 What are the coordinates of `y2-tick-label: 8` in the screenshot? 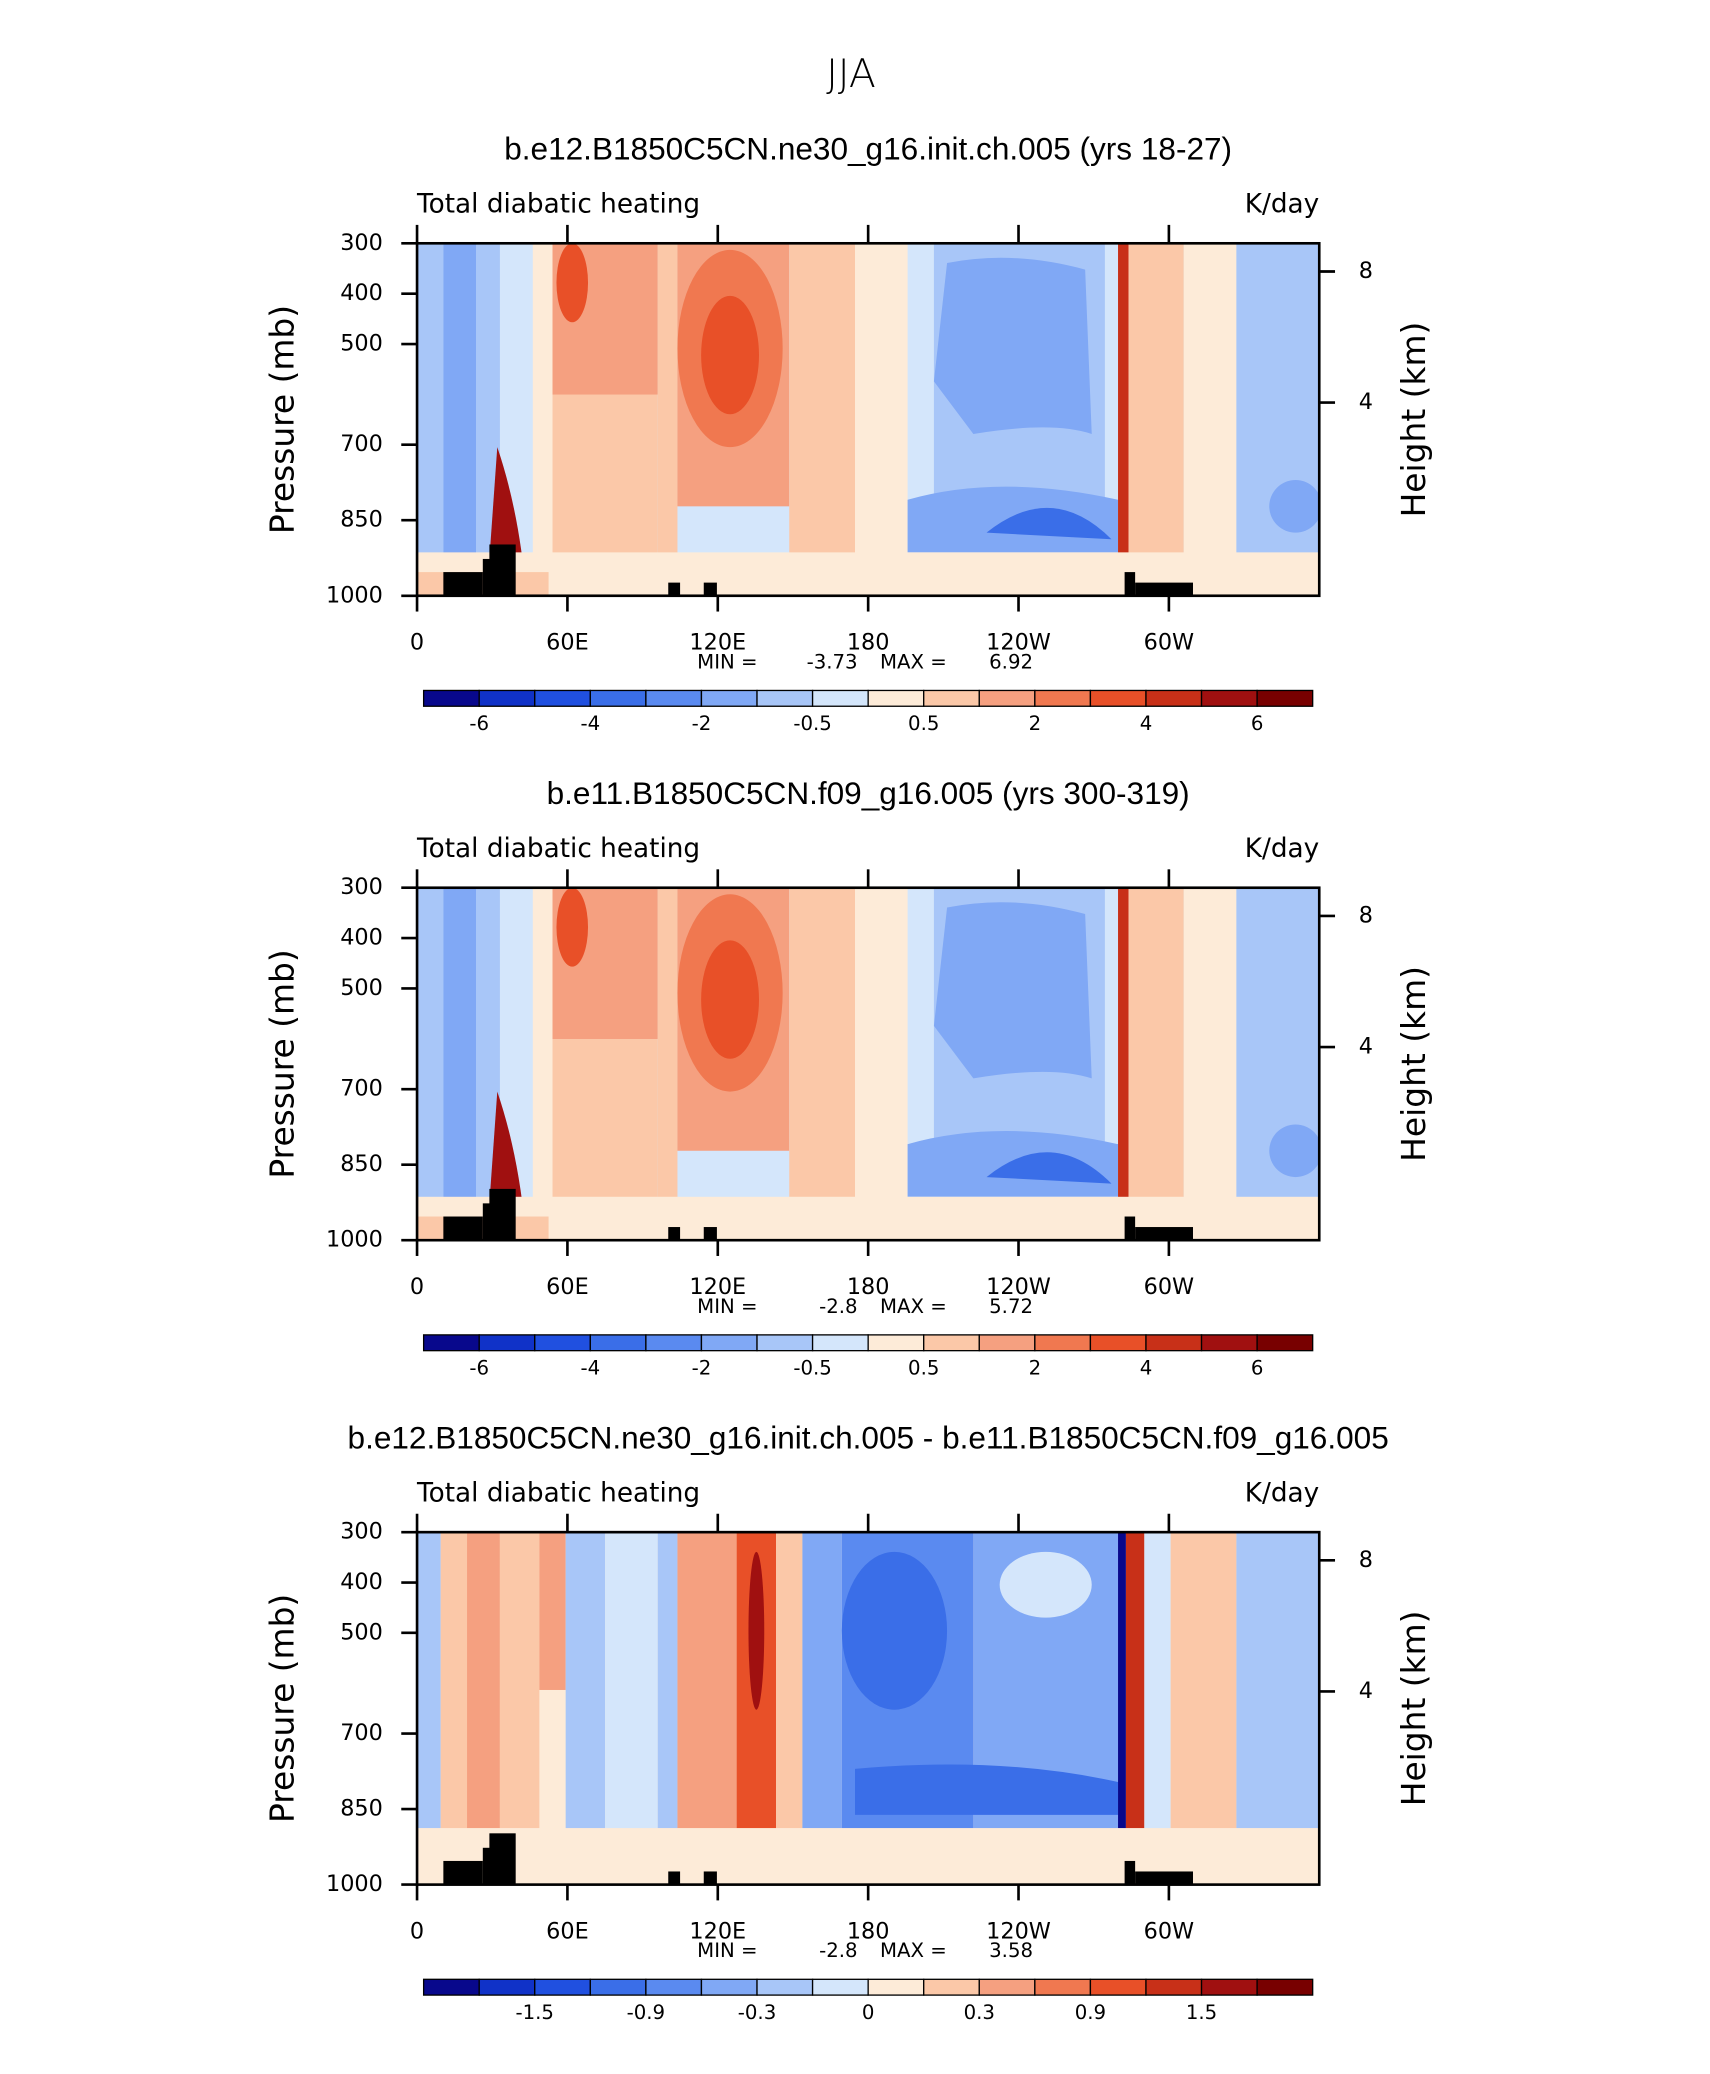 It's located at (1366, 1560).